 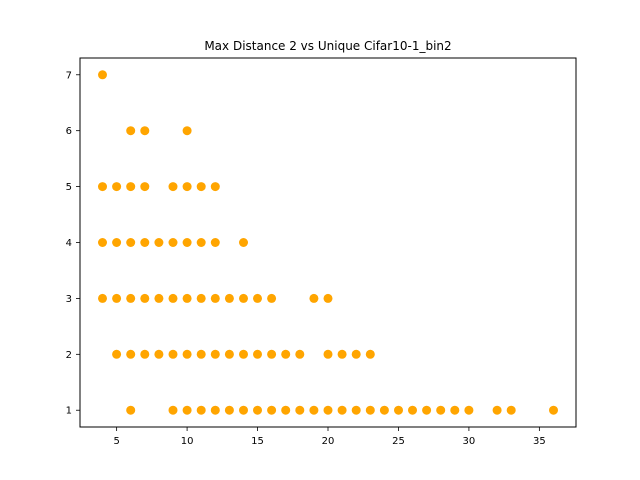 What do you see at coordinates (69, 75) in the screenshot?
I see `y-tick-label: 7` at bounding box center [69, 75].